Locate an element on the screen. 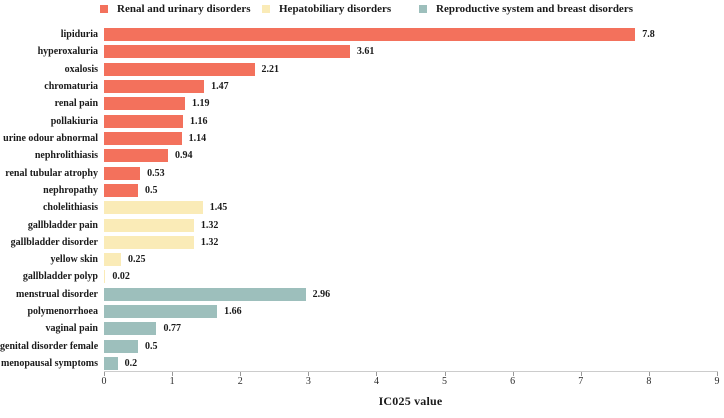  category-label: gallbladder polyp is located at coordinates (60, 277).